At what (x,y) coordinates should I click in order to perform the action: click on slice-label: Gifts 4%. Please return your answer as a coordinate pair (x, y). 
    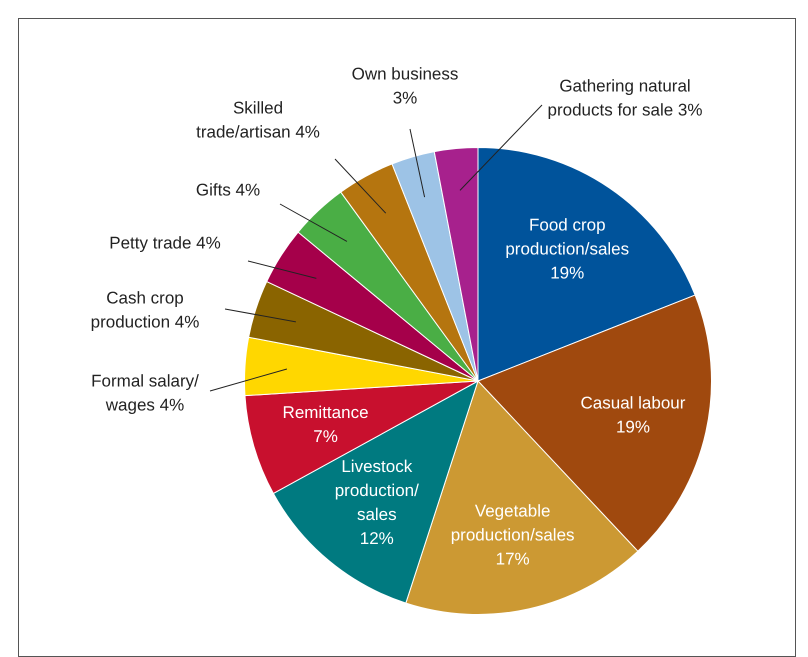
    Looking at the image, I should click on (228, 190).